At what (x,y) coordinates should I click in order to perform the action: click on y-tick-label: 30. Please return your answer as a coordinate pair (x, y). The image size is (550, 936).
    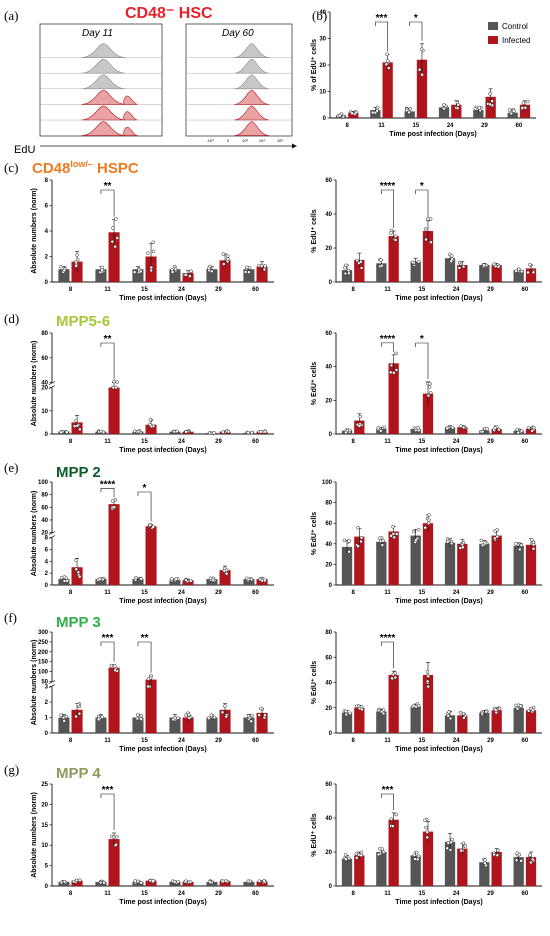
    Looking at the image, I should click on (322, 40).